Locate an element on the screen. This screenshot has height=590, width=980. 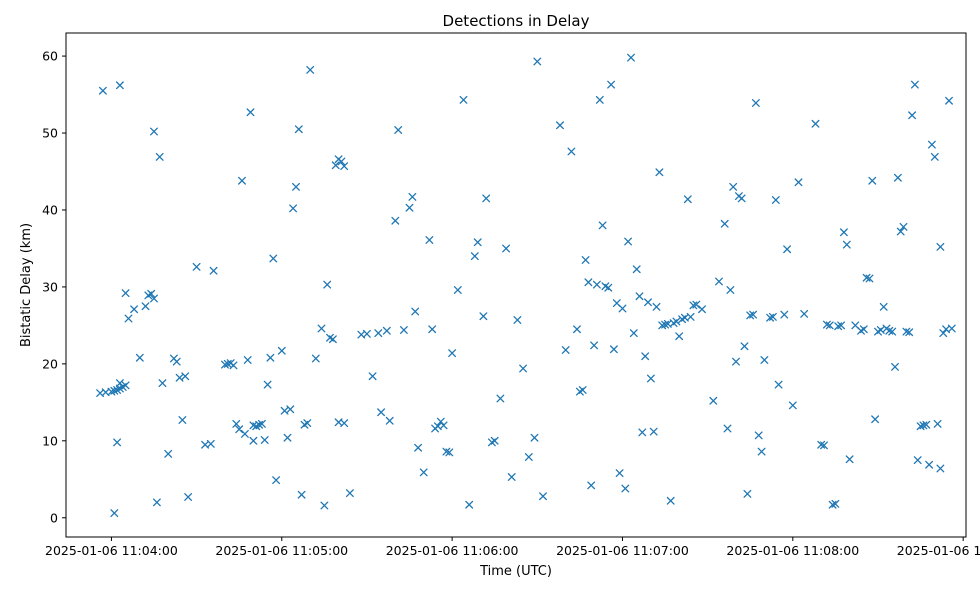
chart-title: Detections in Delay is located at coordinates (516, 21).